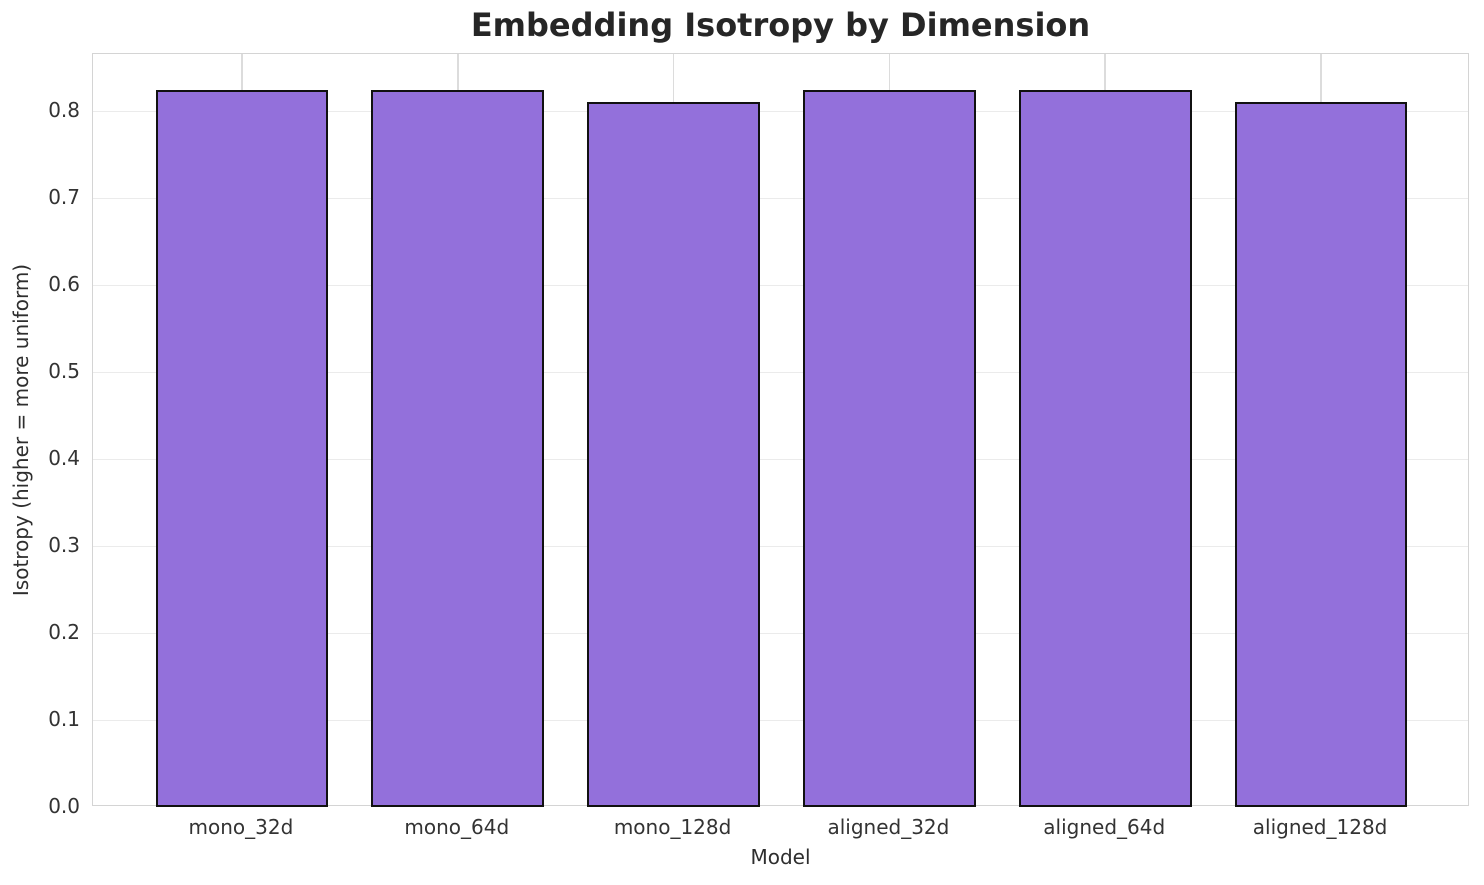 The height and width of the screenshot is (885, 1484). What do you see at coordinates (64, 806) in the screenshot?
I see `y-tick-label: 0.0` at bounding box center [64, 806].